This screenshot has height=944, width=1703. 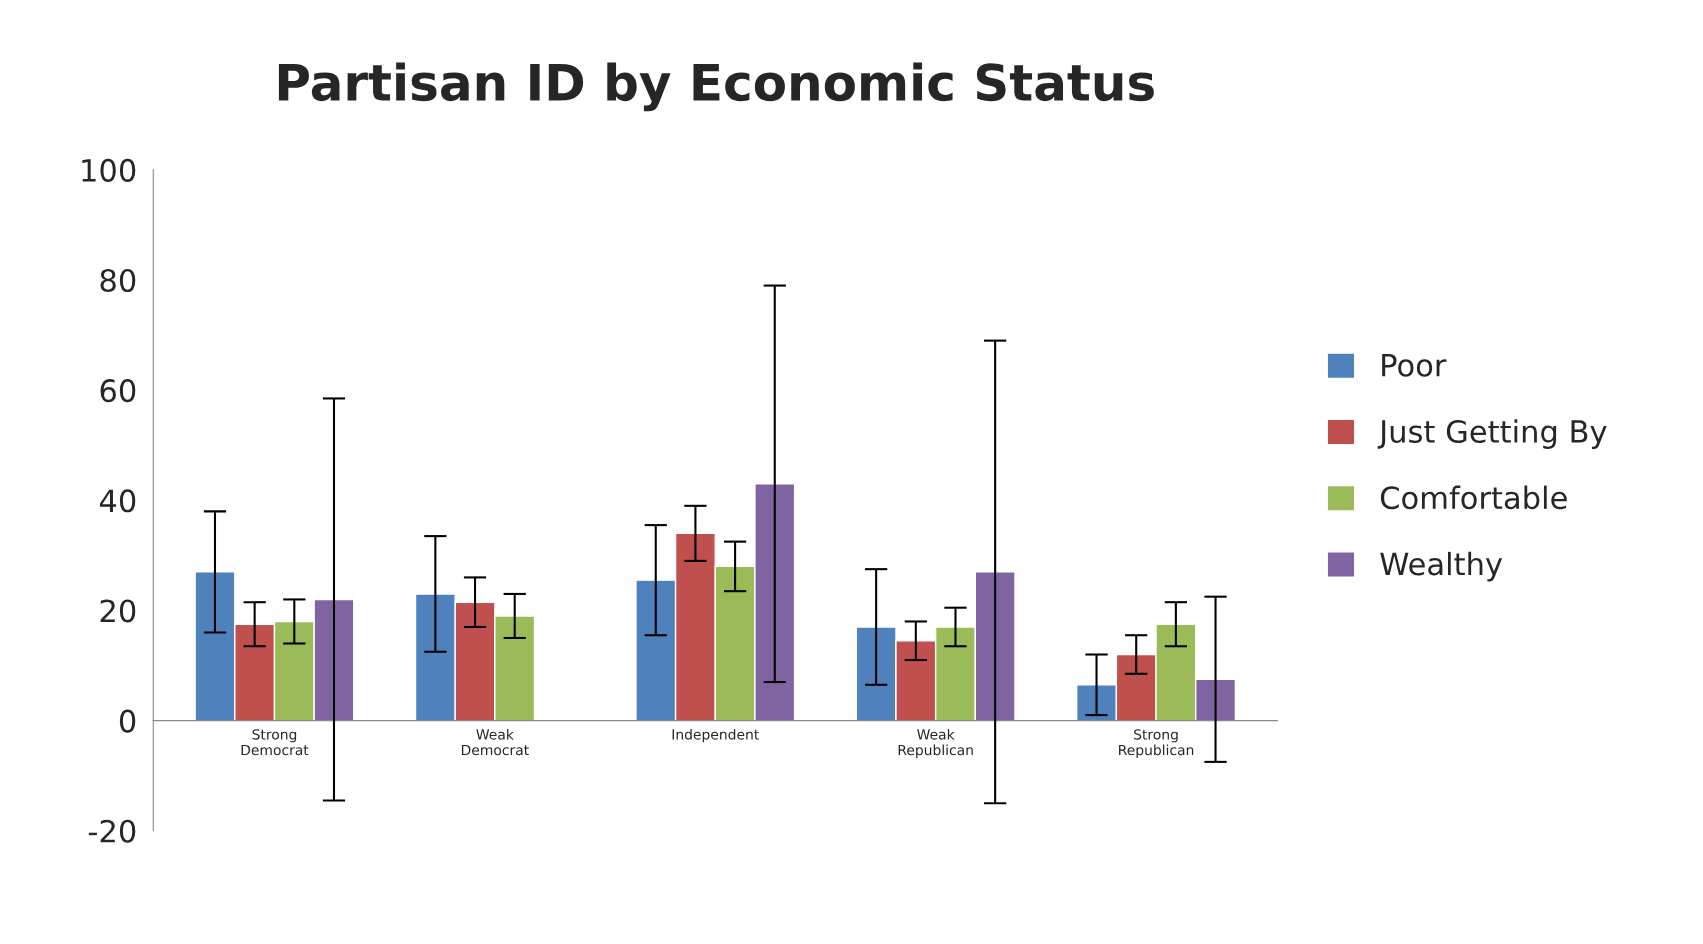 I want to click on chart-title: Partisan ID by Economic Status, so click(x=716, y=87).